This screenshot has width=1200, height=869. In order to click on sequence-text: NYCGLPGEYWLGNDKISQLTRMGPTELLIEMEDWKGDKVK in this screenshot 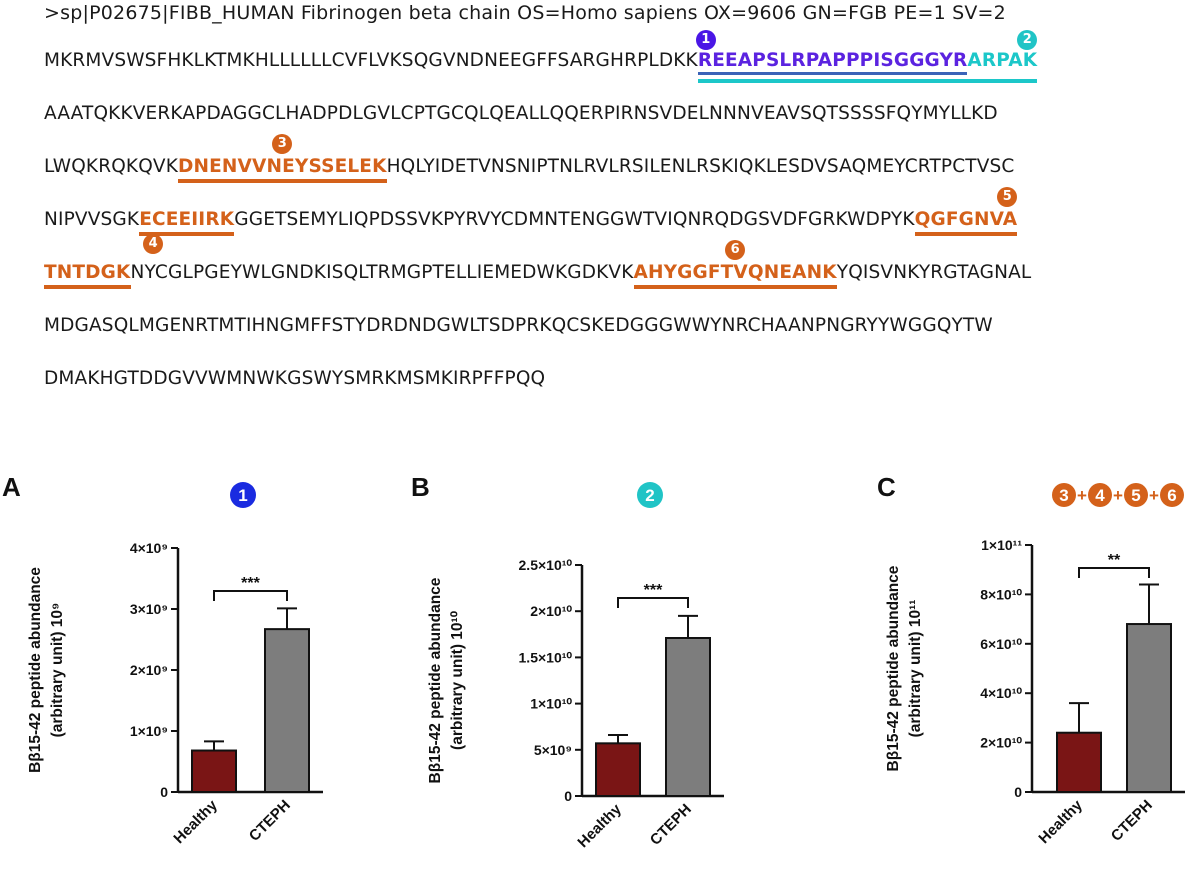, I will do `click(382, 272)`.